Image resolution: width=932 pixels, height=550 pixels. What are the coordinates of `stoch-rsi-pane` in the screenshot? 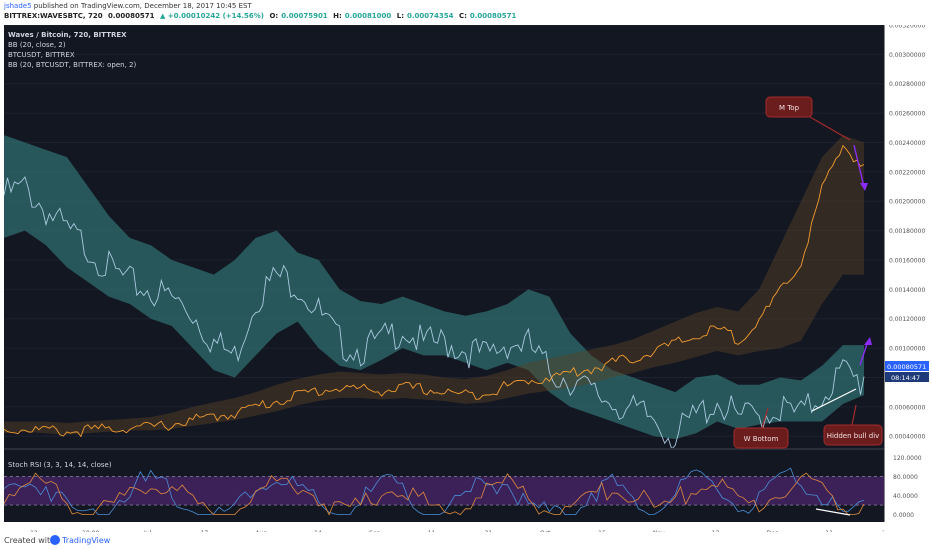 It's located at (443, 491).